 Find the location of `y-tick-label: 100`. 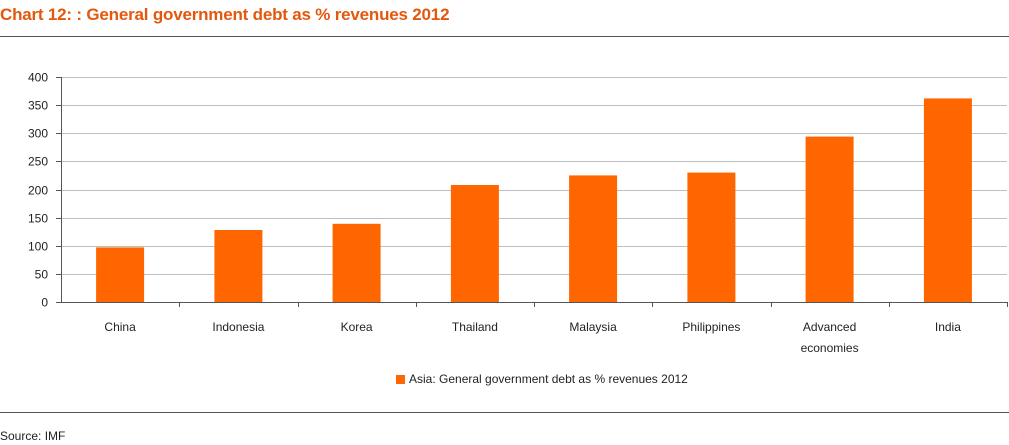

y-tick-label: 100 is located at coordinates (38, 247).